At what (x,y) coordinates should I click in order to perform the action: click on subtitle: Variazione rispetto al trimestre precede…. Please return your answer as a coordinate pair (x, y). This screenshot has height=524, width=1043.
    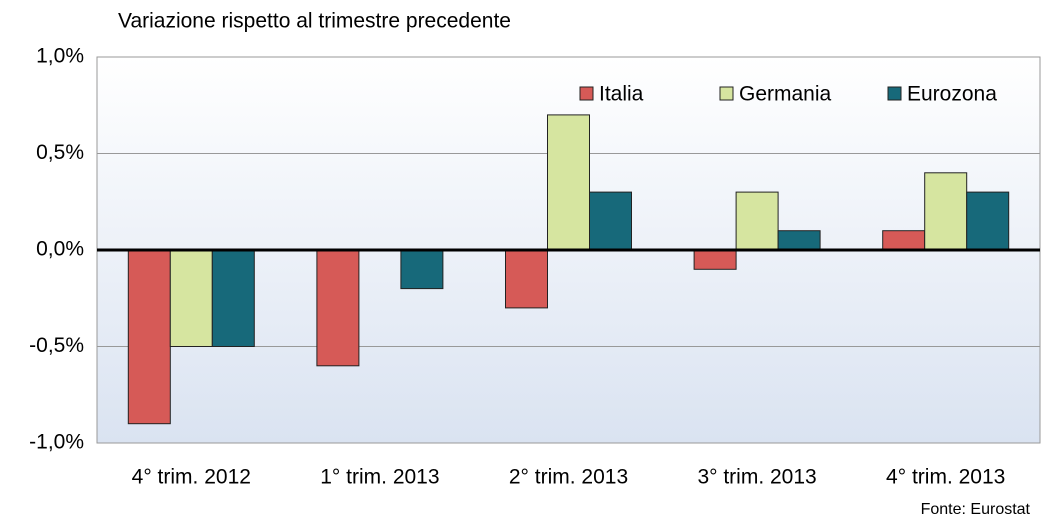
    Looking at the image, I should click on (314, 21).